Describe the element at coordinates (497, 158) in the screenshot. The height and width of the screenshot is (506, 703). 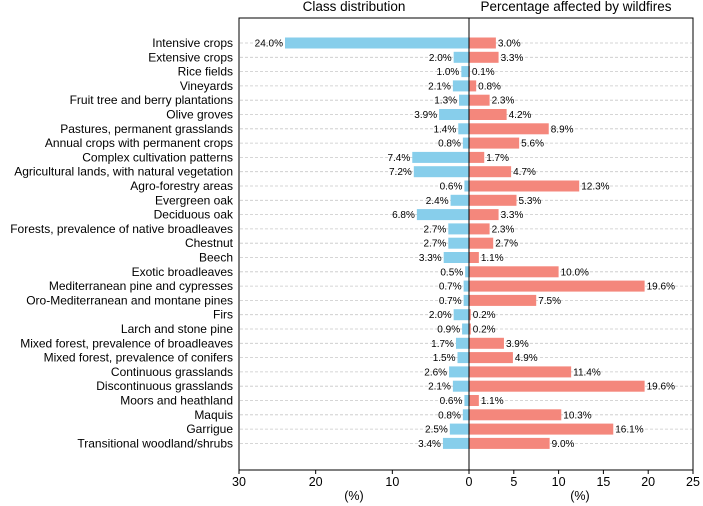
I see `wildfire-percentage-label: 1.7%` at that location.